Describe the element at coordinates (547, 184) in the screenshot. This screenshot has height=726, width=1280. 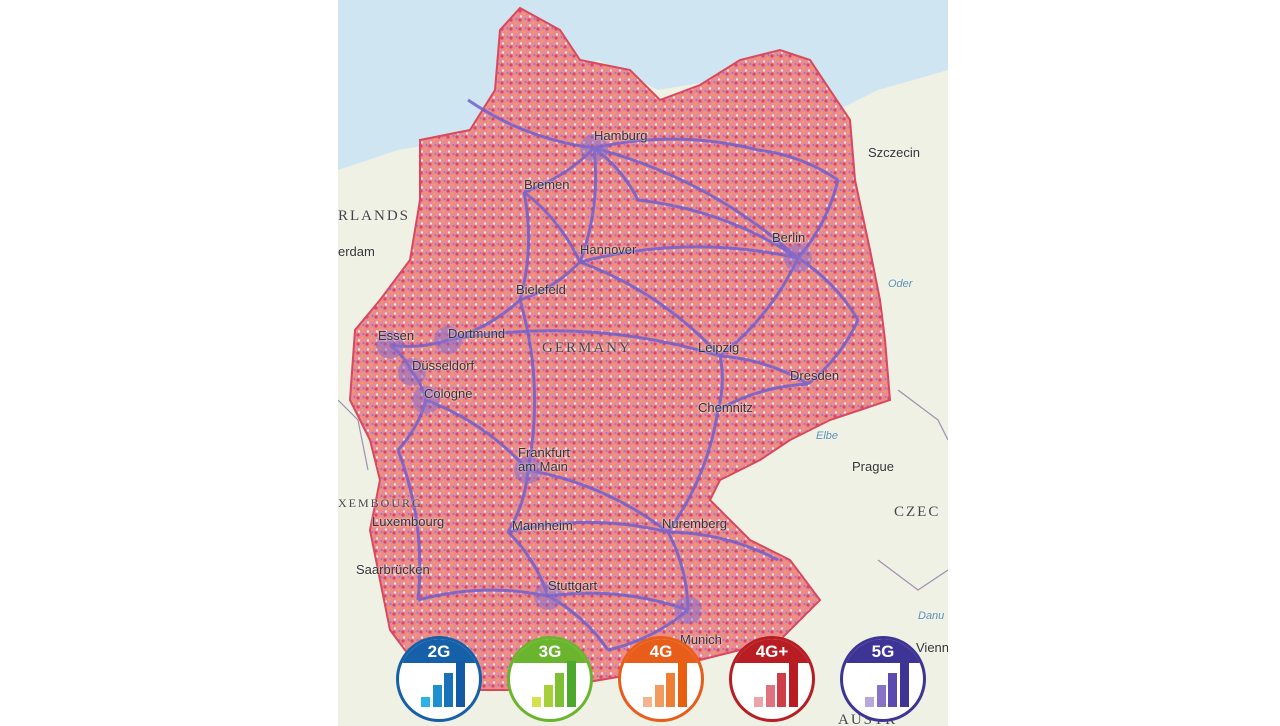
I see `city-label-bremen: Bremen` at that location.